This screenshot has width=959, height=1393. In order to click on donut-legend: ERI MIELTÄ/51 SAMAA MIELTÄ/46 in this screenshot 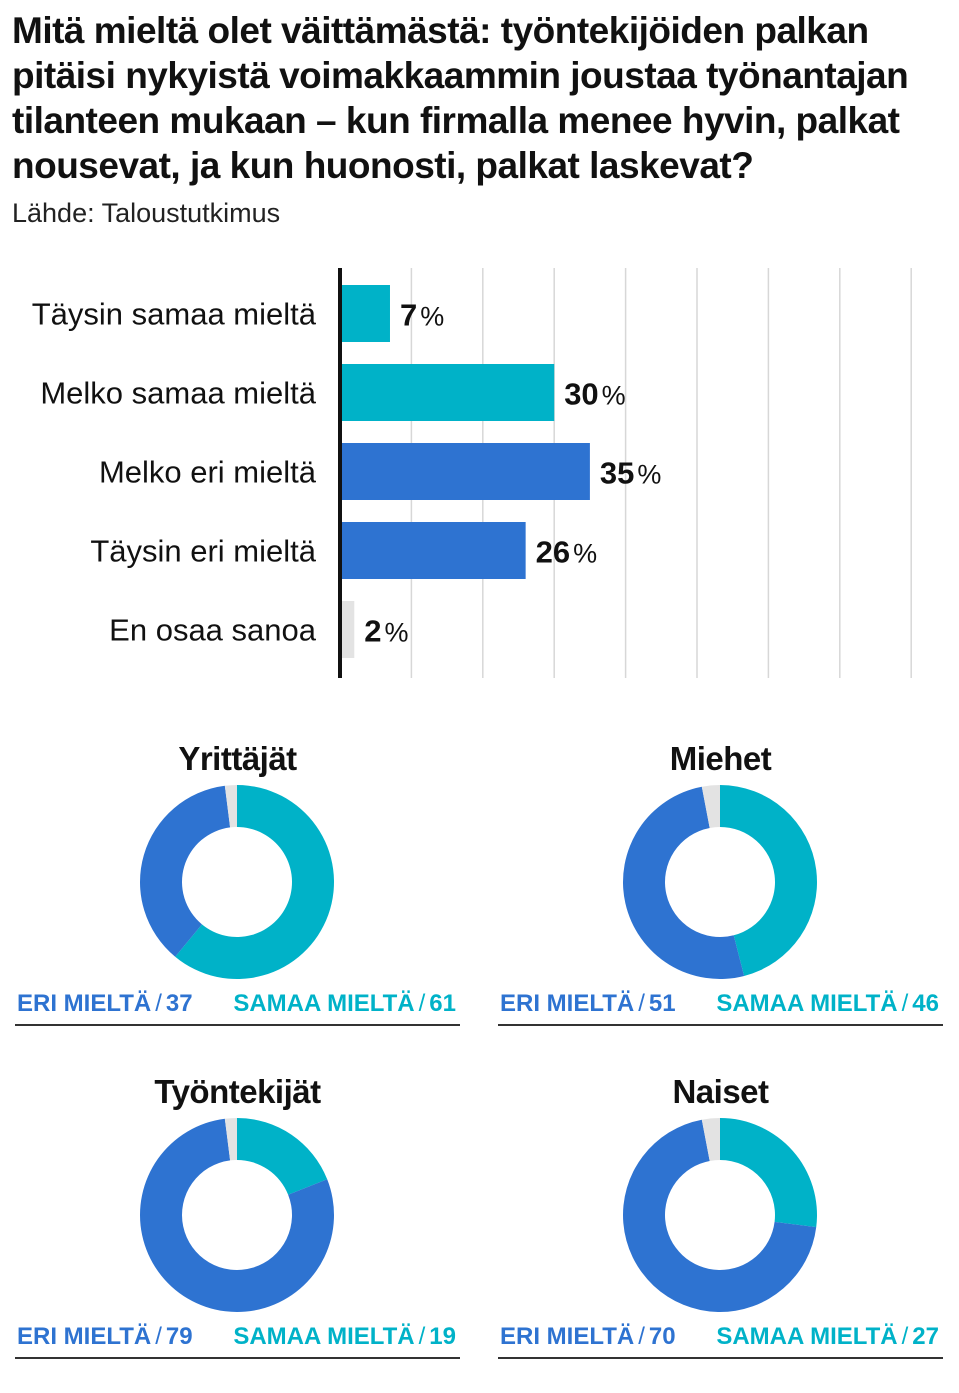, I will do `click(720, 1007)`.